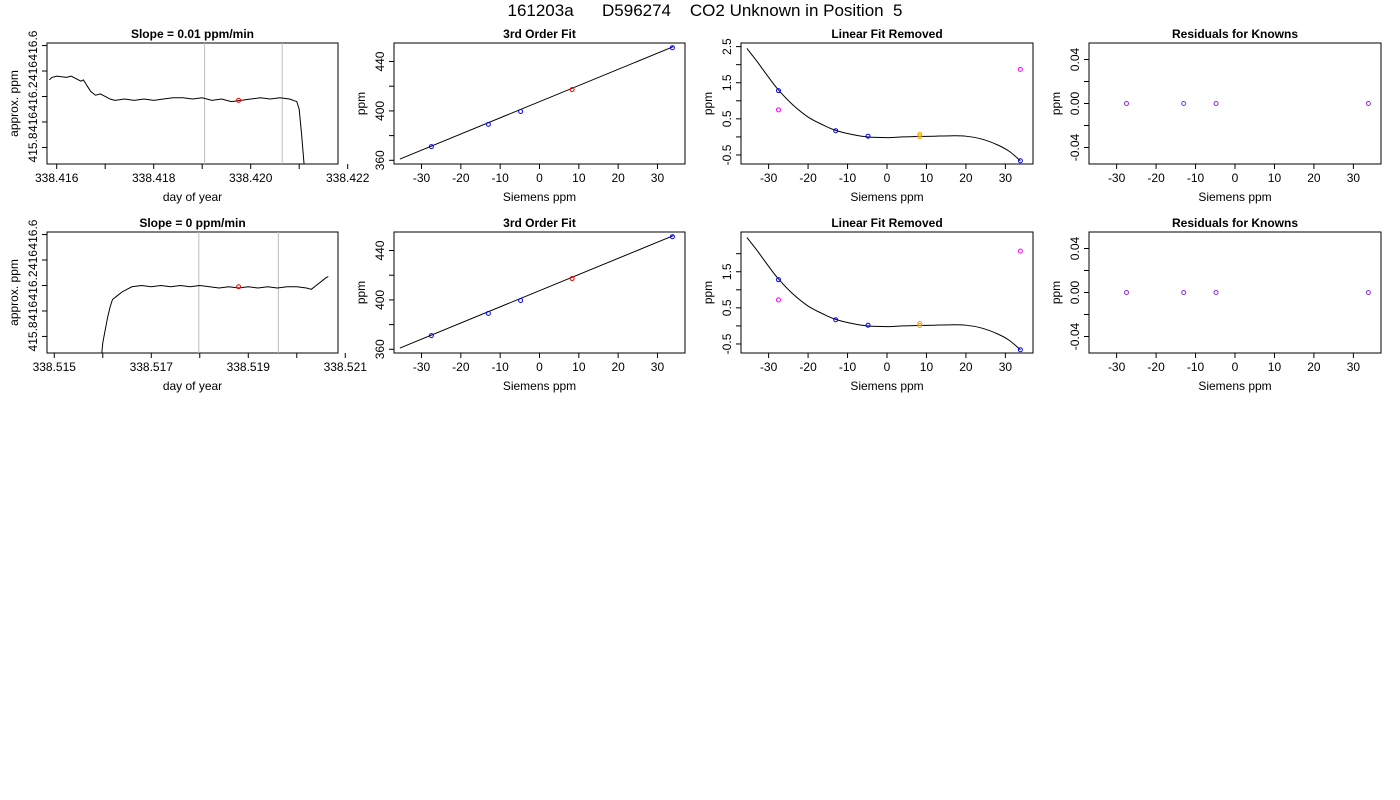 Image resolution: width=1400 pixels, height=800 pixels. What do you see at coordinates (57, 178) in the screenshot?
I see `x-tick-label: 338.416` at bounding box center [57, 178].